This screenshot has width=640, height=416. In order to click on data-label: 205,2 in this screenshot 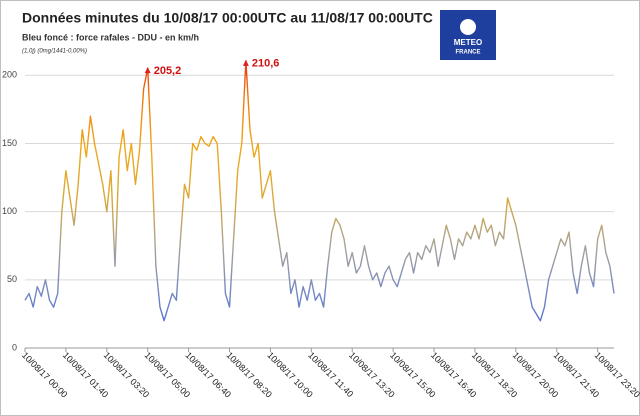, I will do `click(168, 71)`.